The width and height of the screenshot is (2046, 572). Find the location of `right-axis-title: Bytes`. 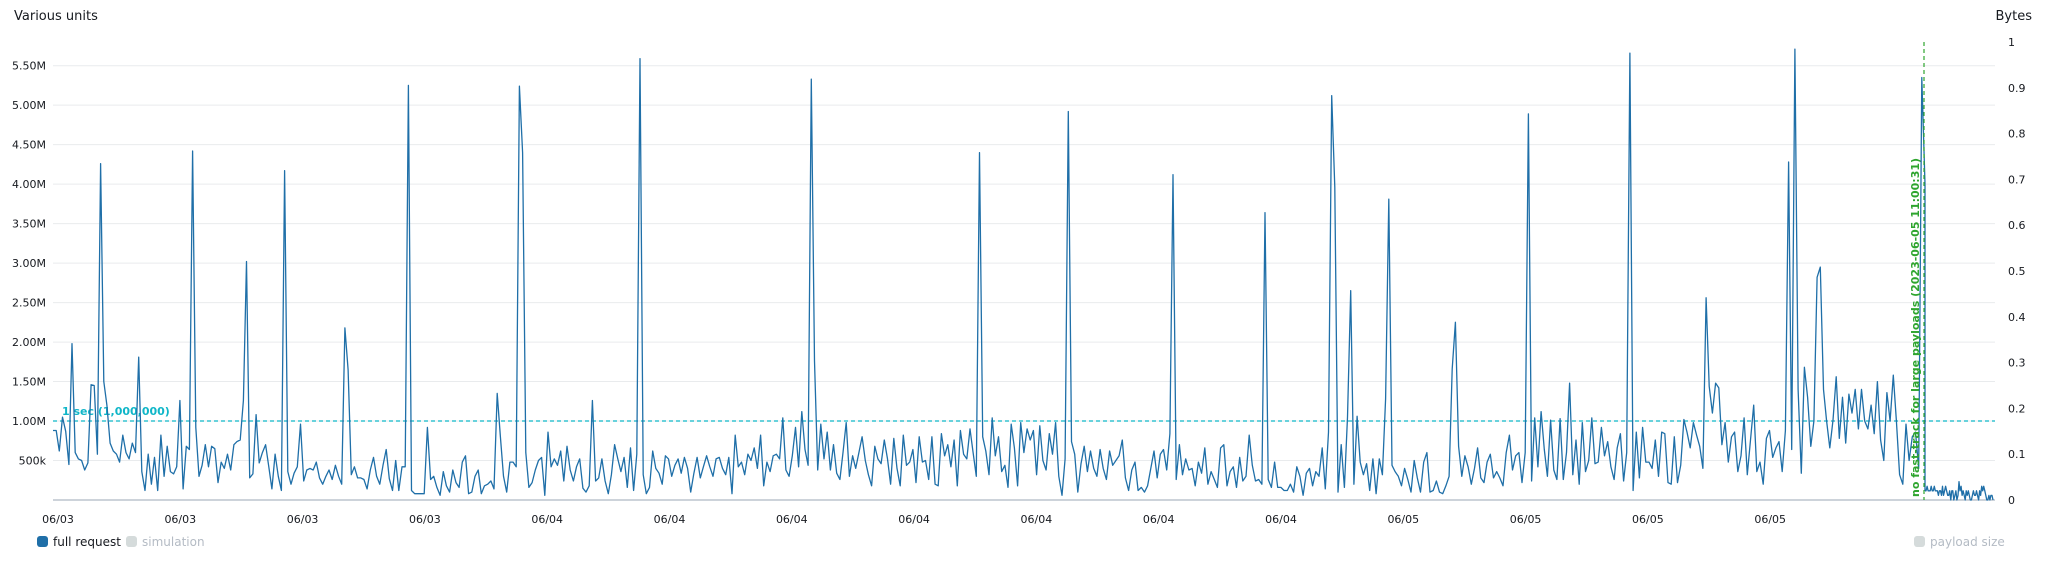

right-axis-title: Bytes is located at coordinates (2014, 16).